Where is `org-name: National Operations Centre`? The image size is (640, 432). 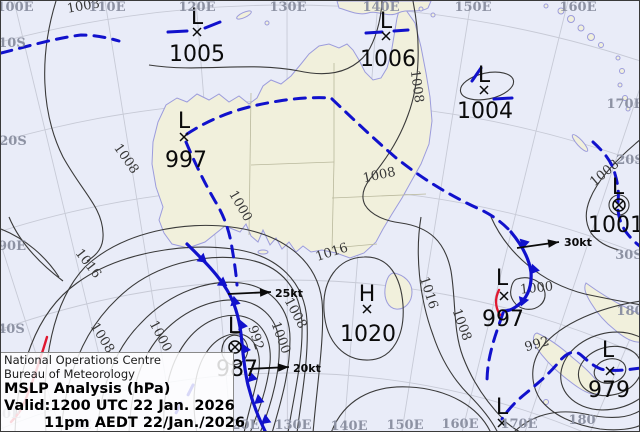
org-name: National Operations Centre is located at coordinates (82, 360).